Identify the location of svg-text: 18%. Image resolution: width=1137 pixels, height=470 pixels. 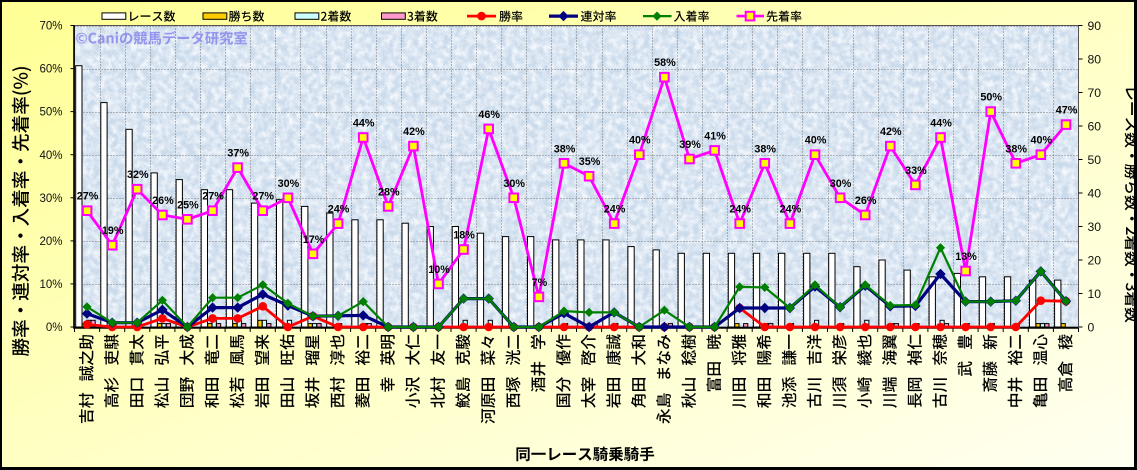
(464, 236).